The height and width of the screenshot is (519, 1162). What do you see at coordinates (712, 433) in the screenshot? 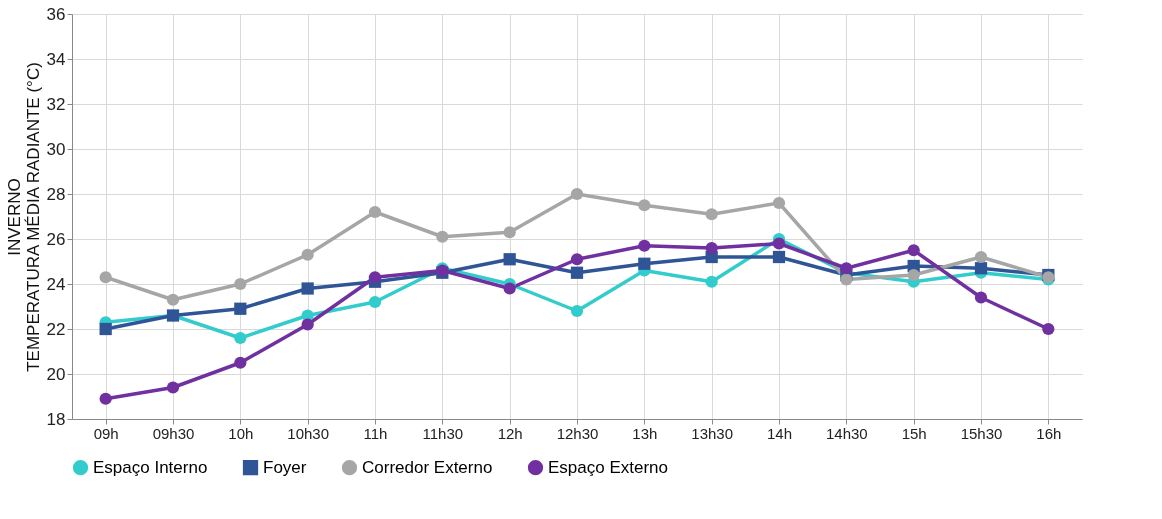
I see `x-tick-label: 13h30` at bounding box center [712, 433].